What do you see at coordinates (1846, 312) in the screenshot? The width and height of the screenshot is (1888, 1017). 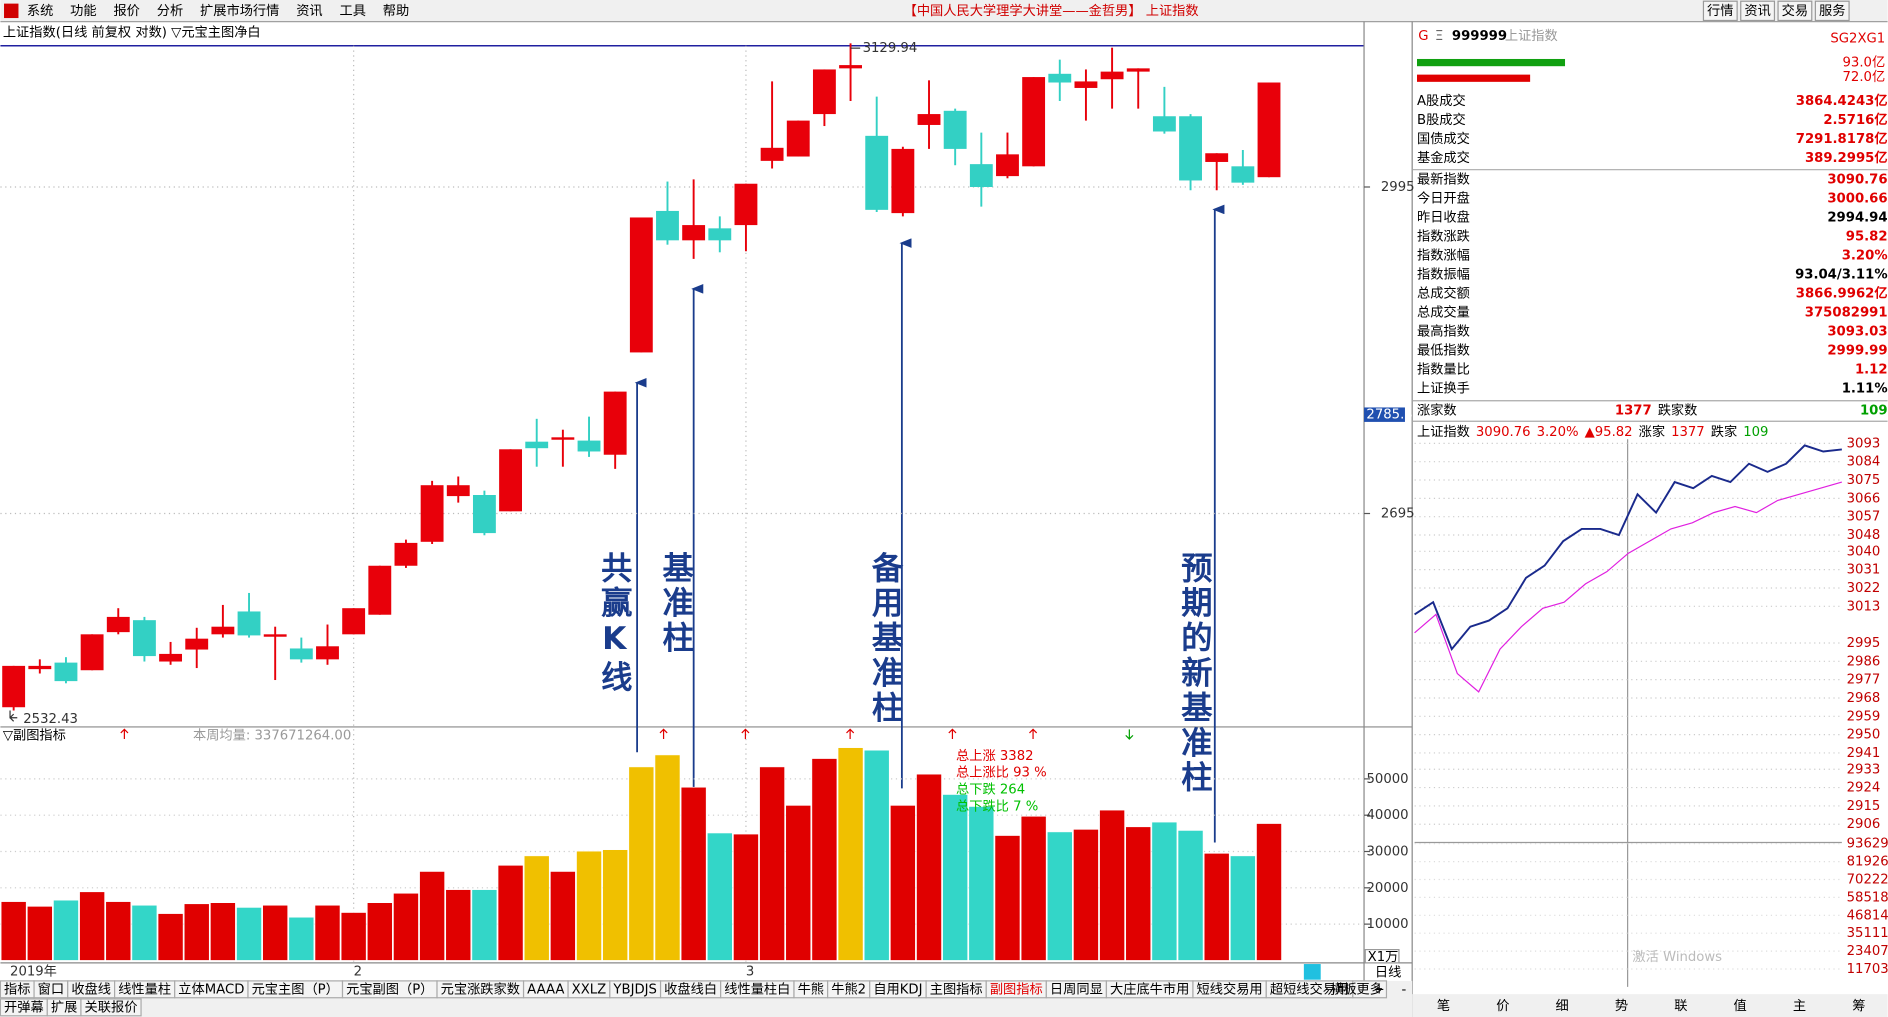 I see `stat-value: 375082991` at bounding box center [1846, 312].